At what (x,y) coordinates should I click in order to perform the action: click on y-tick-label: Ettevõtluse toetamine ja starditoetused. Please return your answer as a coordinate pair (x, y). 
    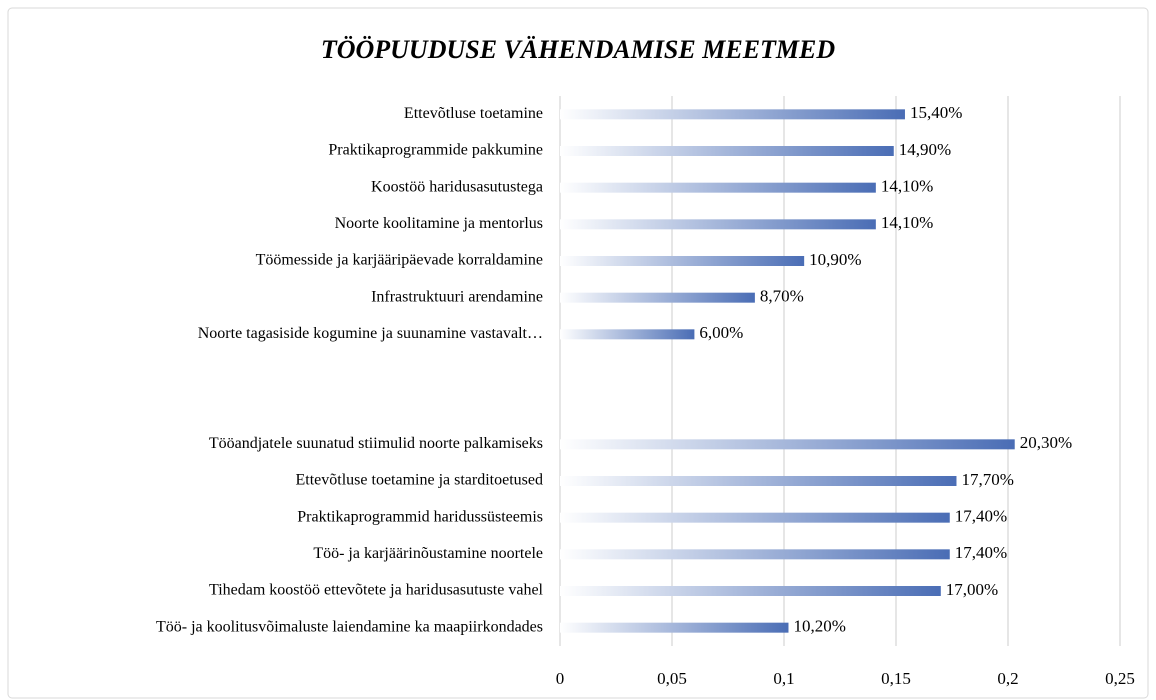
    Looking at the image, I should click on (419, 480).